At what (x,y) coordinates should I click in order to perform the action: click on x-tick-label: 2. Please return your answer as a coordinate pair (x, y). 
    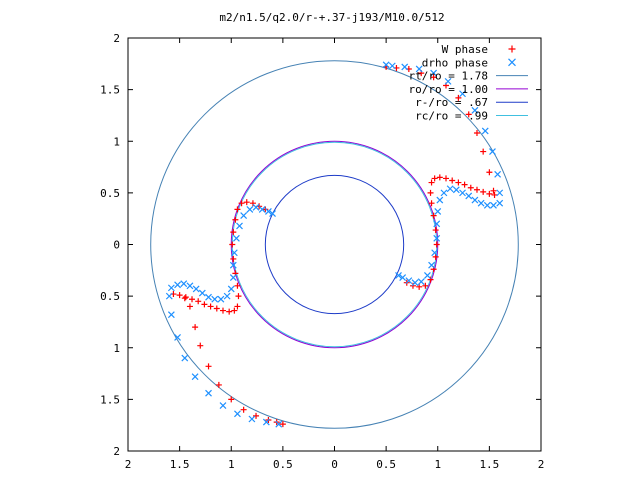
    Looking at the image, I should click on (541, 464).